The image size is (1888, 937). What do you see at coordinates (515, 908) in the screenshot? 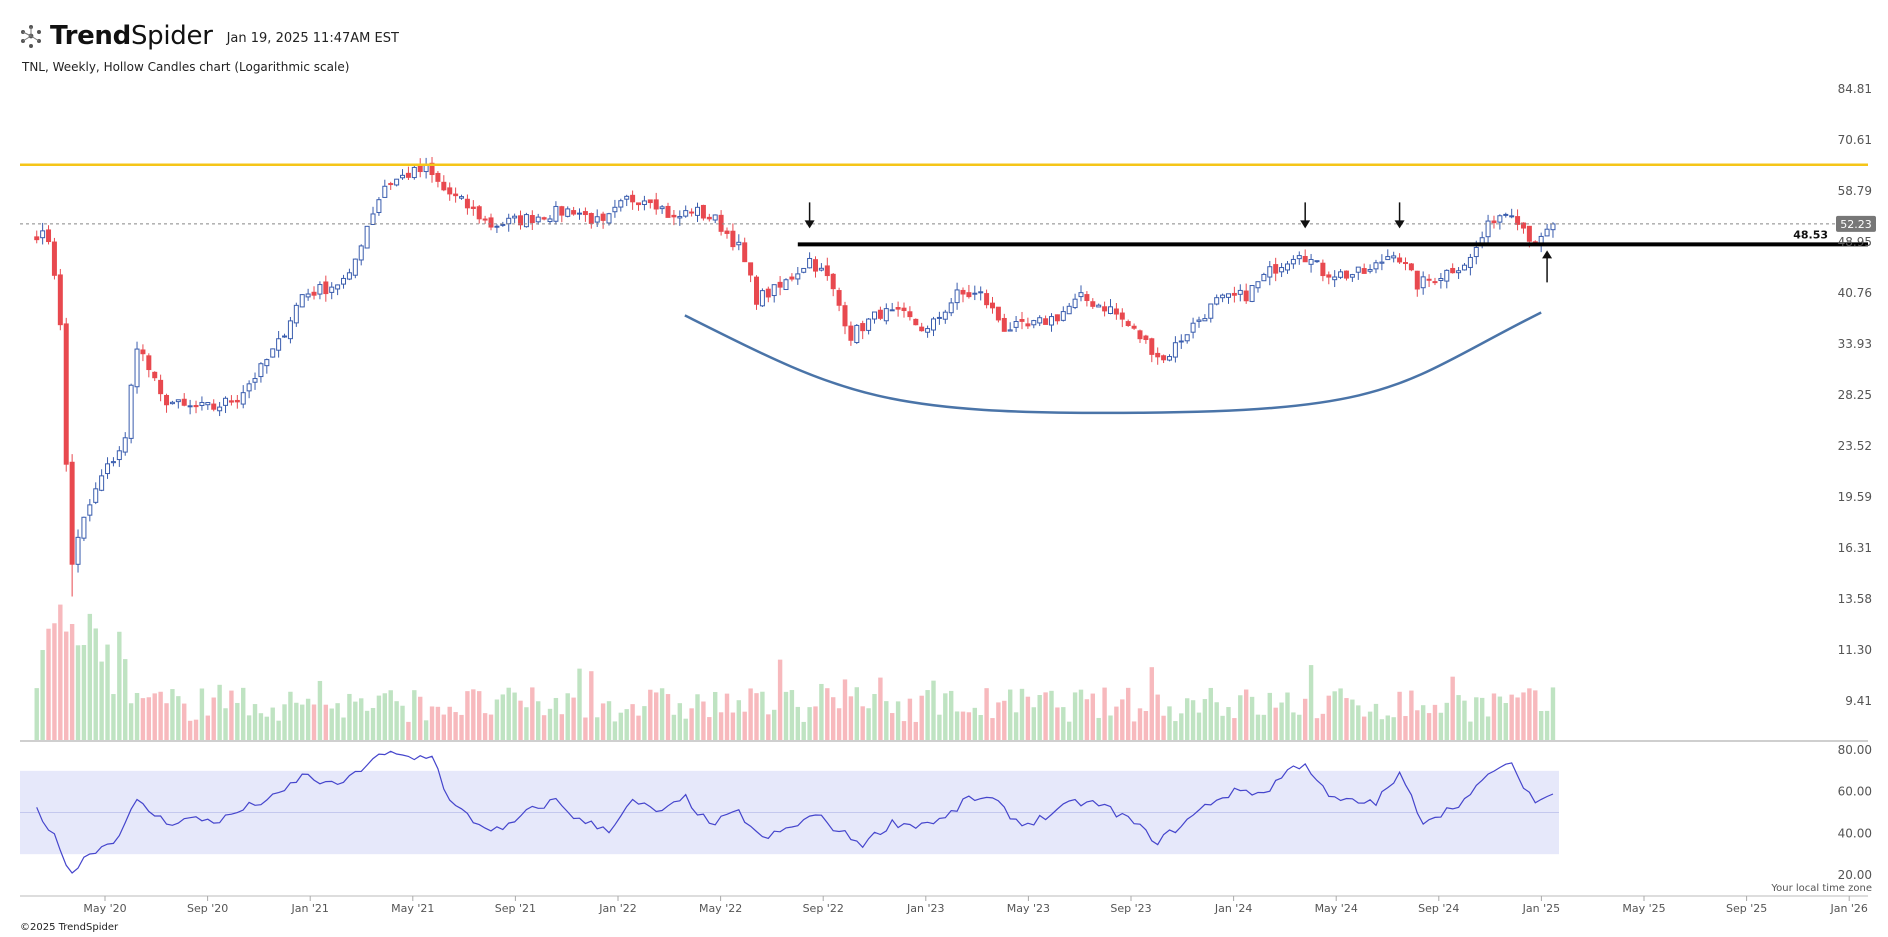
I see `time-axis-tick: Sep '21` at bounding box center [515, 908].